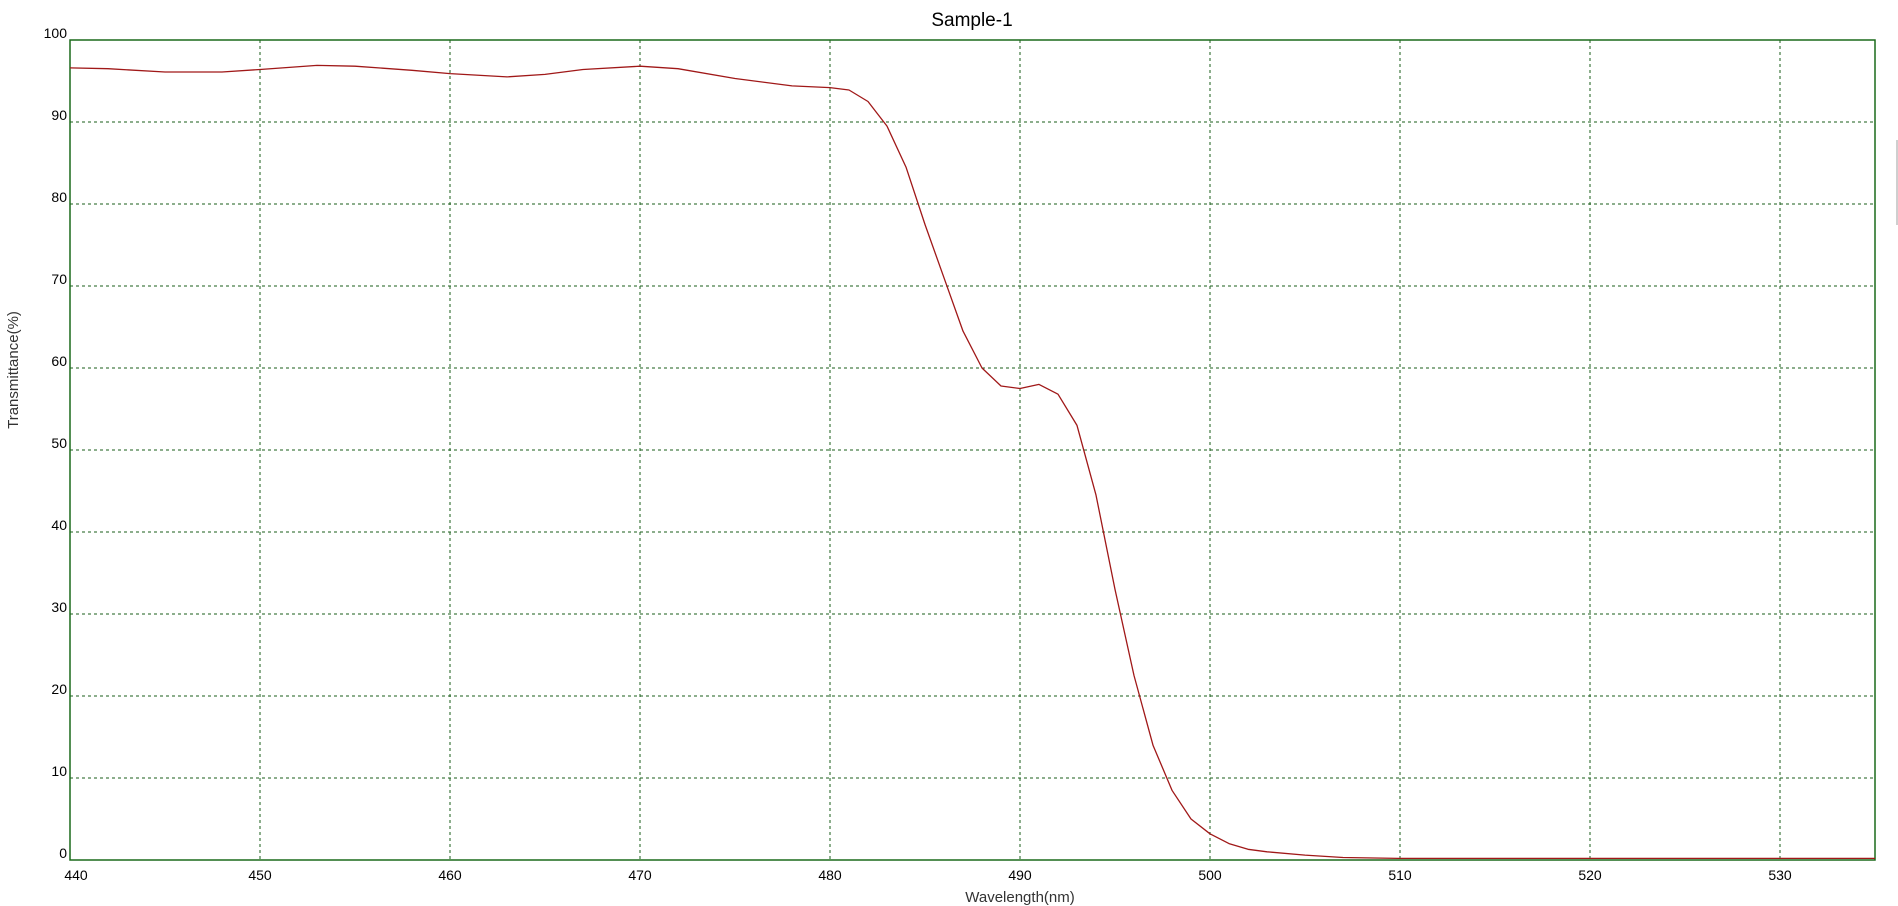 The height and width of the screenshot is (906, 1898). I want to click on y-axis-label: Transmittance(%), so click(13, 370).